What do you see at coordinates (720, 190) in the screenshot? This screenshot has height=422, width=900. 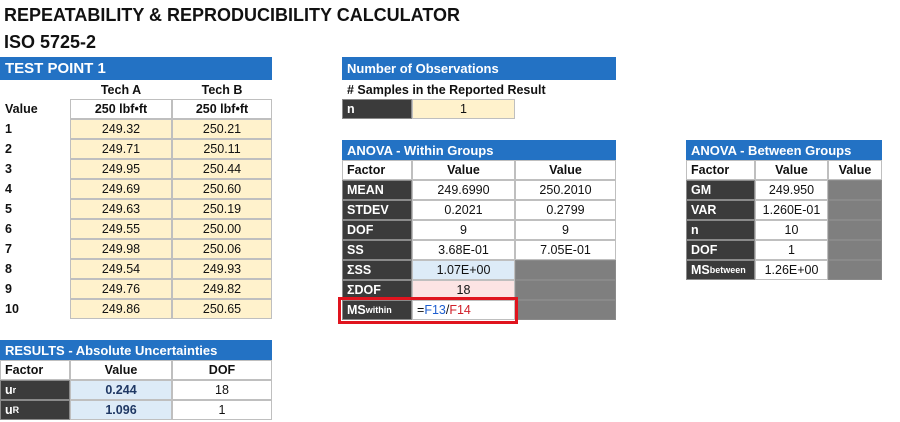 I see `factor-cell: GM` at bounding box center [720, 190].